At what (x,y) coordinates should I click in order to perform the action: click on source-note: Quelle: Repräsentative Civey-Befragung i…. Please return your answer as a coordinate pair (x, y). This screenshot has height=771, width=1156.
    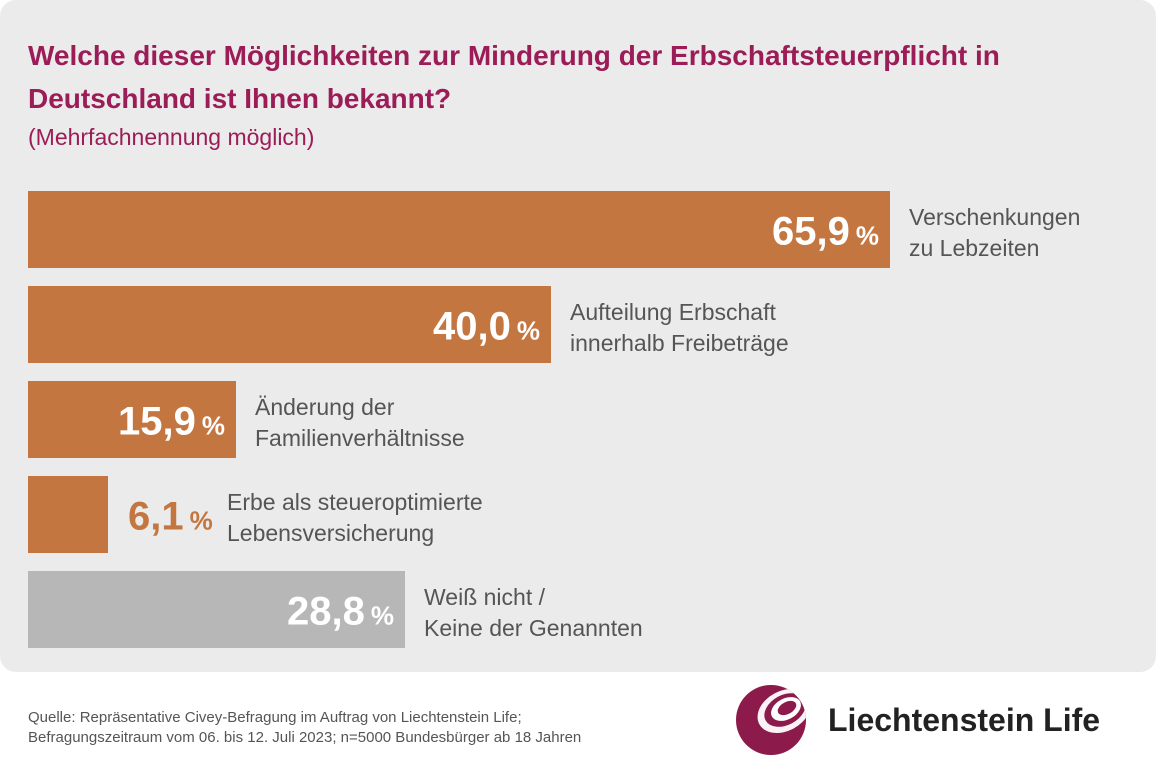
    Looking at the image, I should click on (304, 728).